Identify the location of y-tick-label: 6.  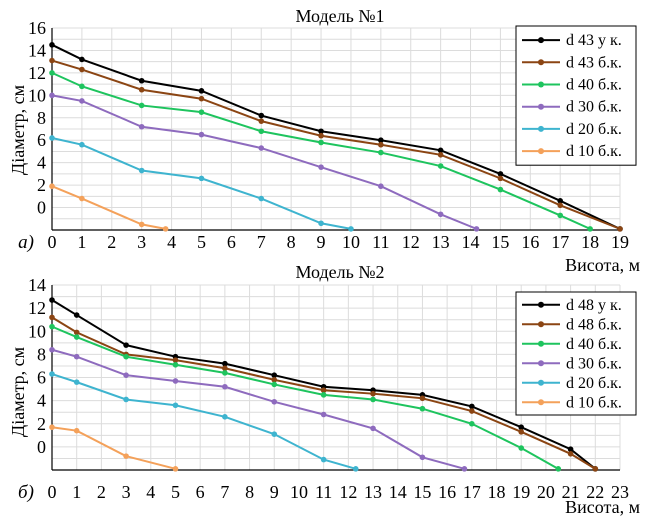
(41, 378).